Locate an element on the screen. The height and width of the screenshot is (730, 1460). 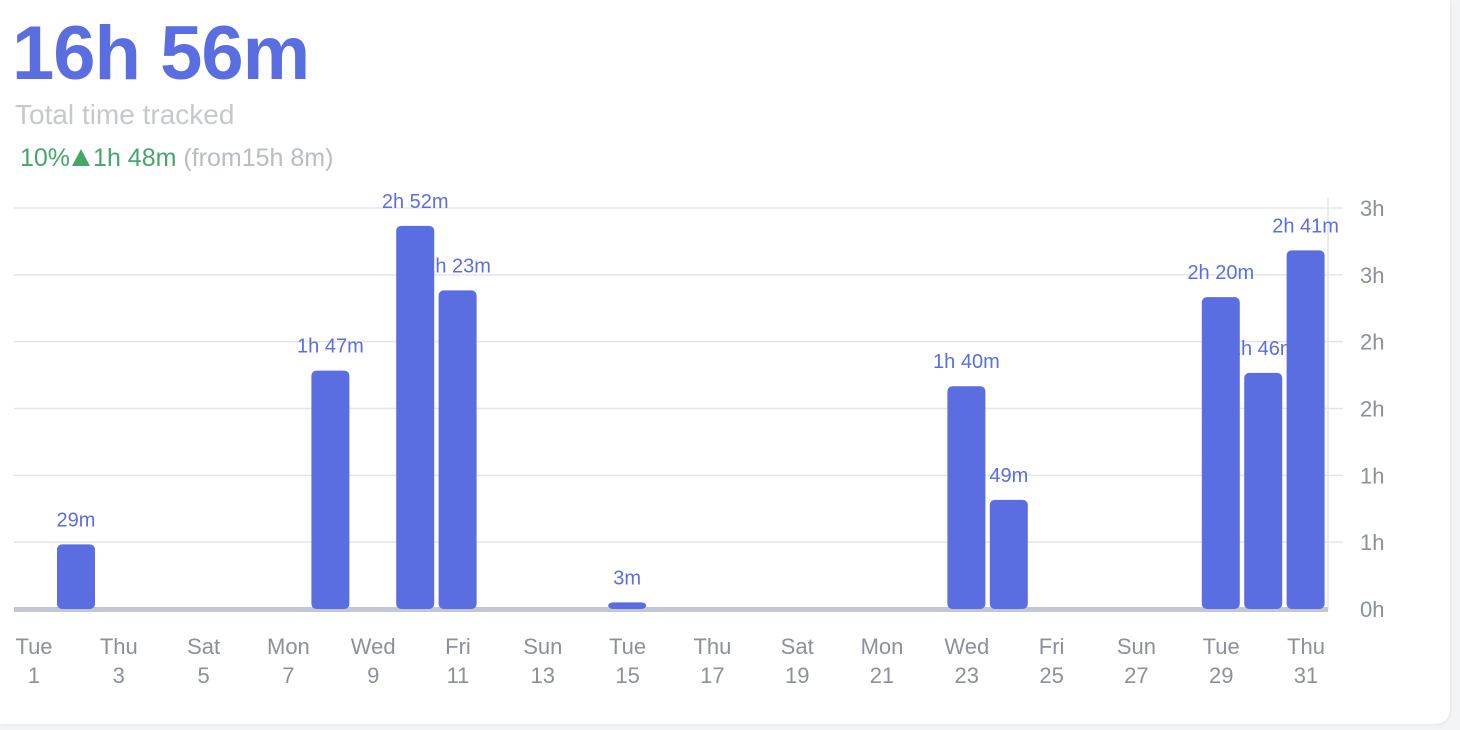
bar-value-label: 3m is located at coordinates (627, 578).